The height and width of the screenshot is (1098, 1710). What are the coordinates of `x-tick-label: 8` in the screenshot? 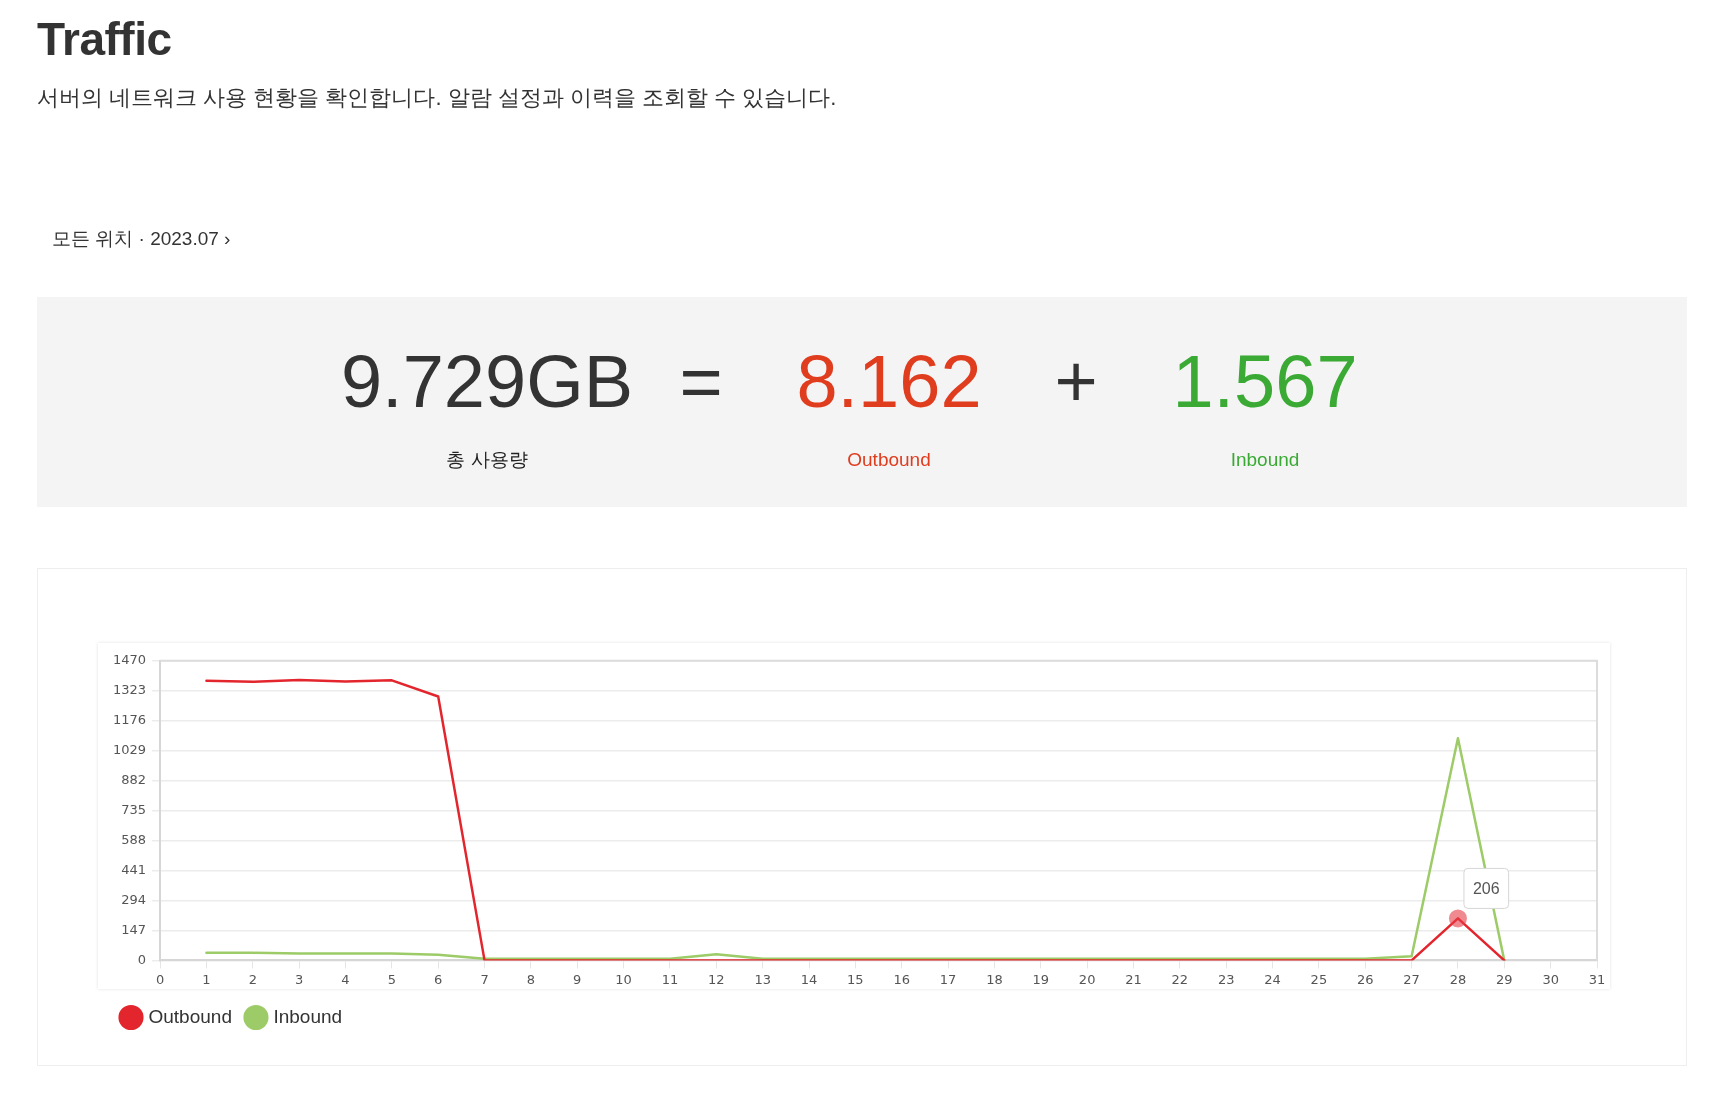 It's located at (531, 979).